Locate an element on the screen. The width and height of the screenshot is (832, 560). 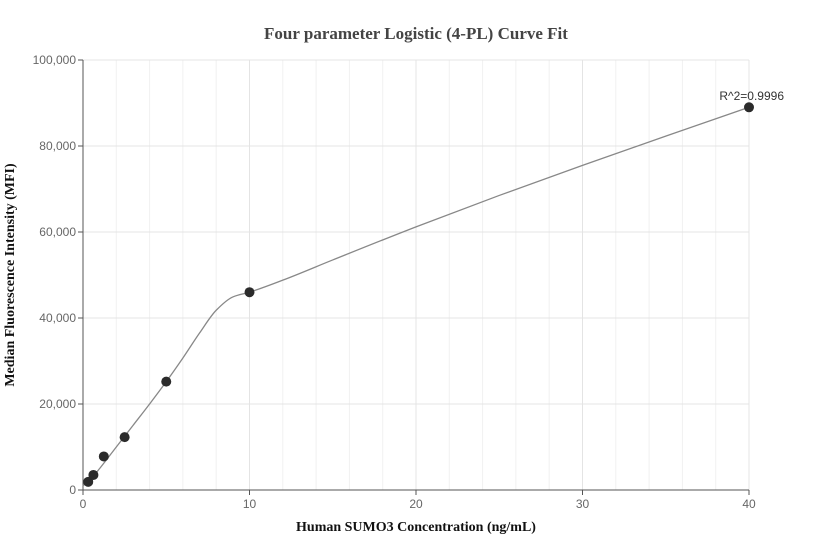
y-tick-label: 40,000 is located at coordinates (57, 318).